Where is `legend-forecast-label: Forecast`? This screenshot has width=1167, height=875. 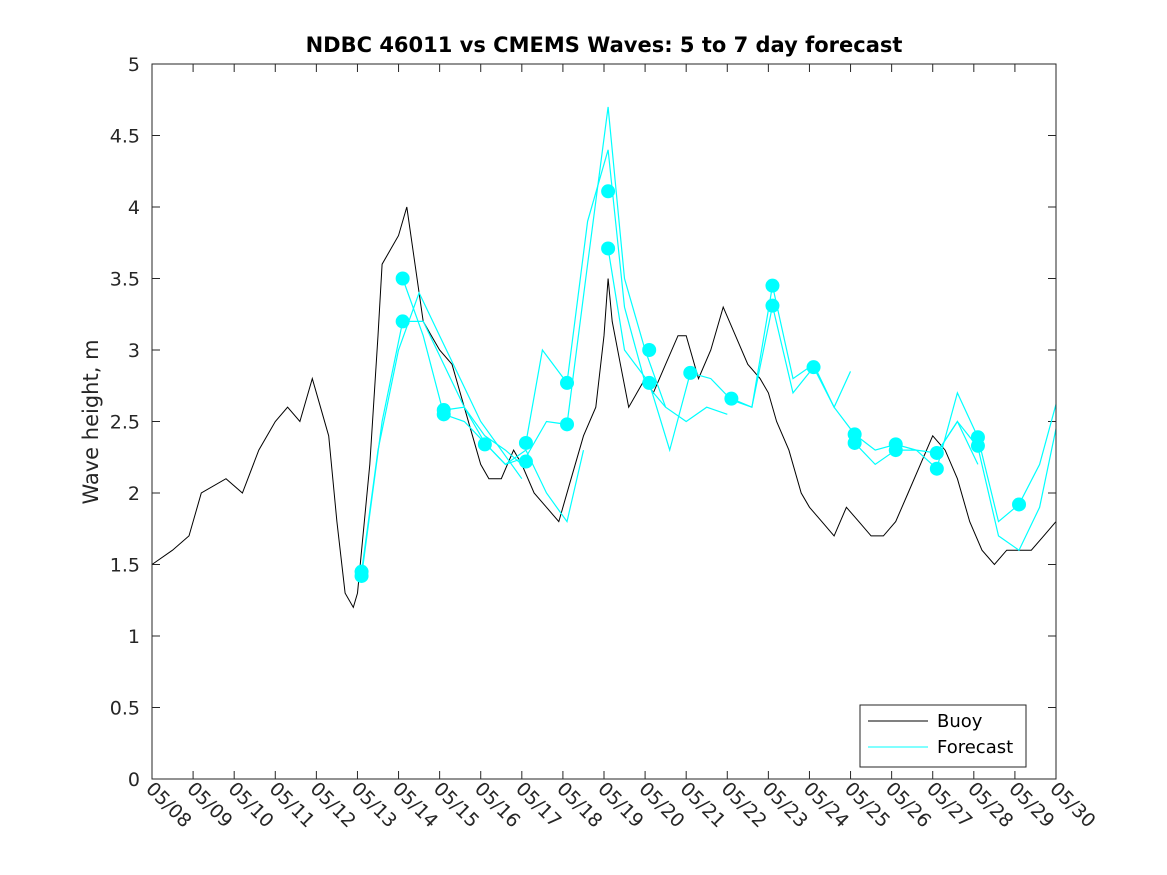 legend-forecast-label: Forecast is located at coordinates (975, 747).